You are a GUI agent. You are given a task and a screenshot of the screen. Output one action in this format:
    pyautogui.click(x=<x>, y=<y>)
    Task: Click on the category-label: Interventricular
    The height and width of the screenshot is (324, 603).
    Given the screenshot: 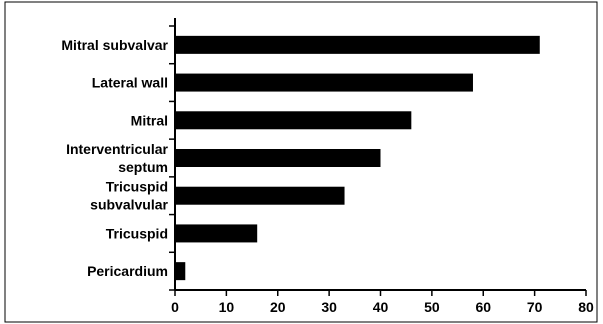 What is the action you would take?
    pyautogui.click(x=117, y=149)
    